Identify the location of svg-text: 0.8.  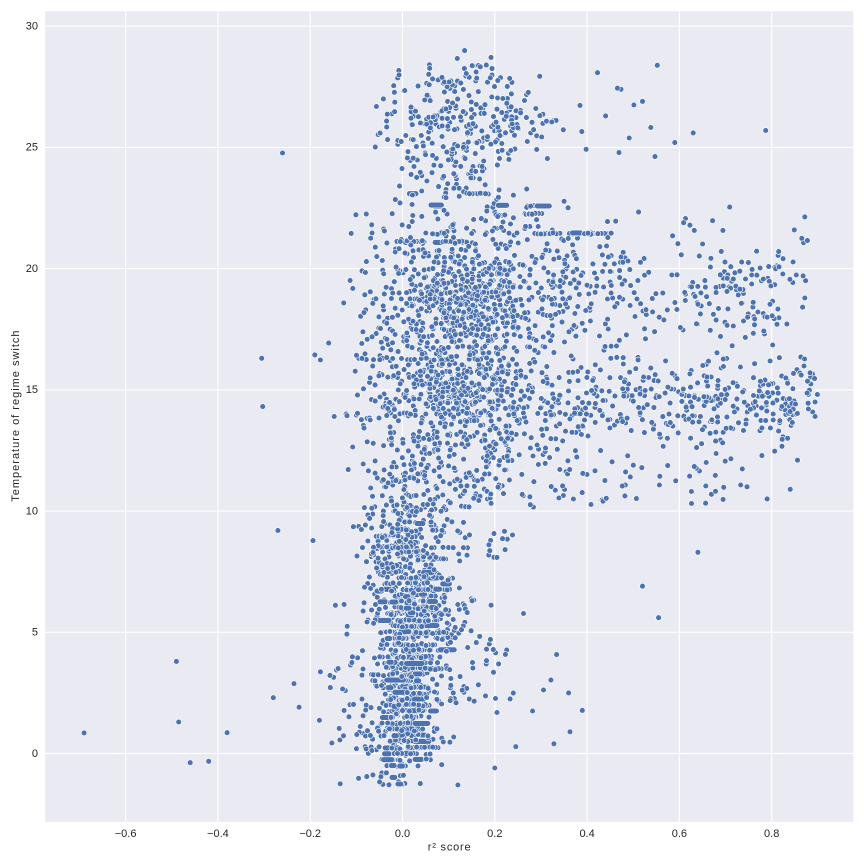
(771, 834).